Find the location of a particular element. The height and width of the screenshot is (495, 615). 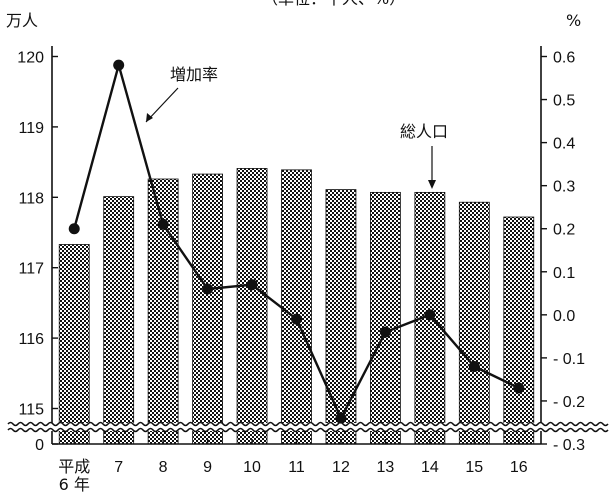

population-arrowhead is located at coordinates (432, 184).